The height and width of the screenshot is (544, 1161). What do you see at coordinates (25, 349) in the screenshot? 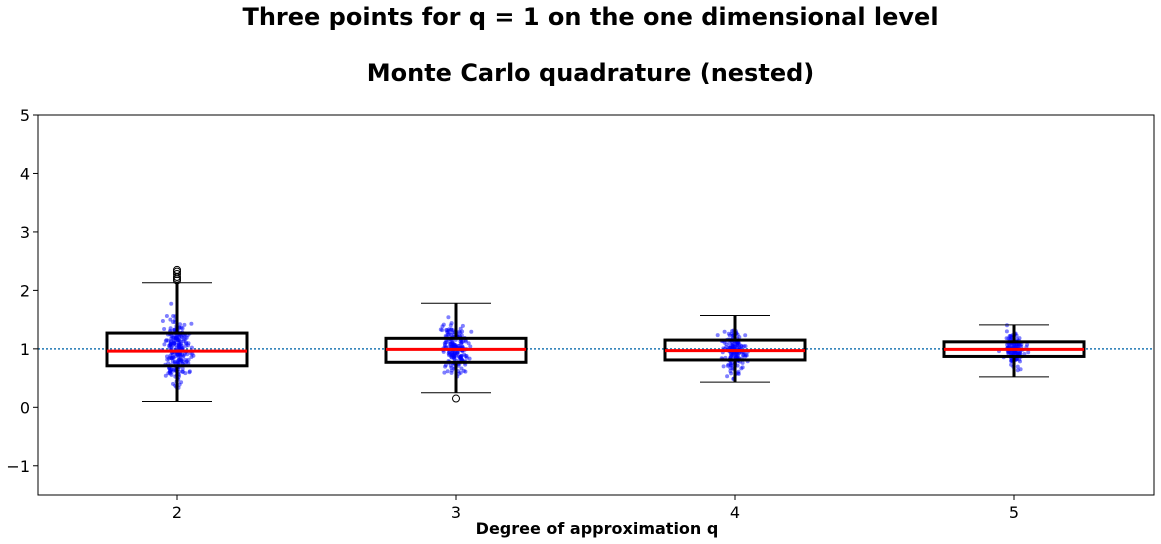
I see `y-tick-label: 1` at bounding box center [25, 349].